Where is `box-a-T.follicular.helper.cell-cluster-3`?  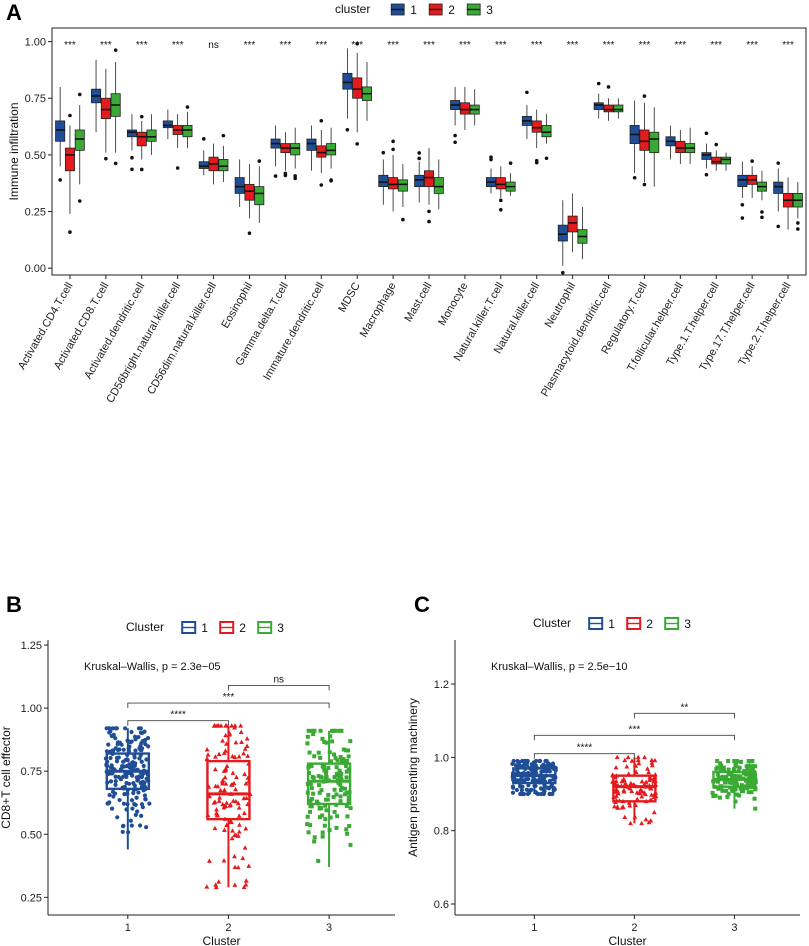 box-a-T.follicular.helper.cell-cluster-3 is located at coordinates (690, 145).